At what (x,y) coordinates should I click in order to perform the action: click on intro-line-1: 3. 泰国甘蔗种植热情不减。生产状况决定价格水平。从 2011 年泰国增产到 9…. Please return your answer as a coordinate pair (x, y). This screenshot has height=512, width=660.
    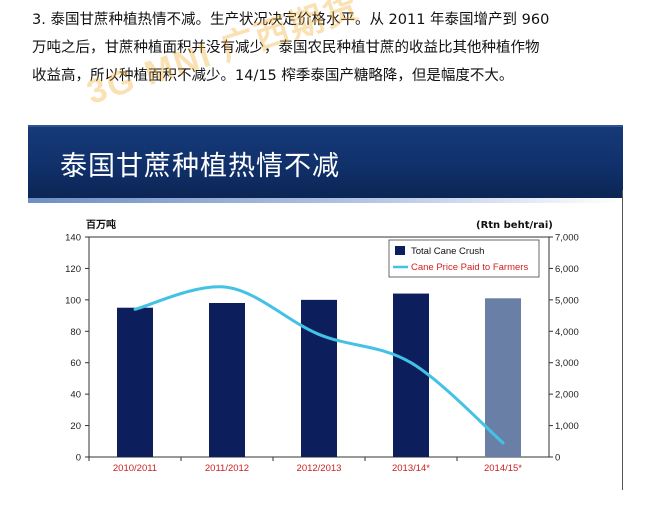
    Looking at the image, I should click on (291, 20).